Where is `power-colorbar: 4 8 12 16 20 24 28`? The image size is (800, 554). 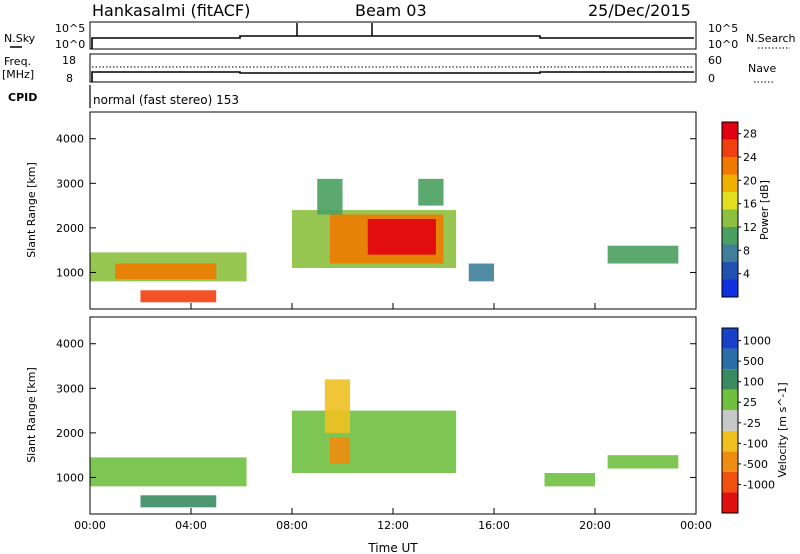
power-colorbar: 4 8 12 16 20 24 28 is located at coordinates (739, 209).